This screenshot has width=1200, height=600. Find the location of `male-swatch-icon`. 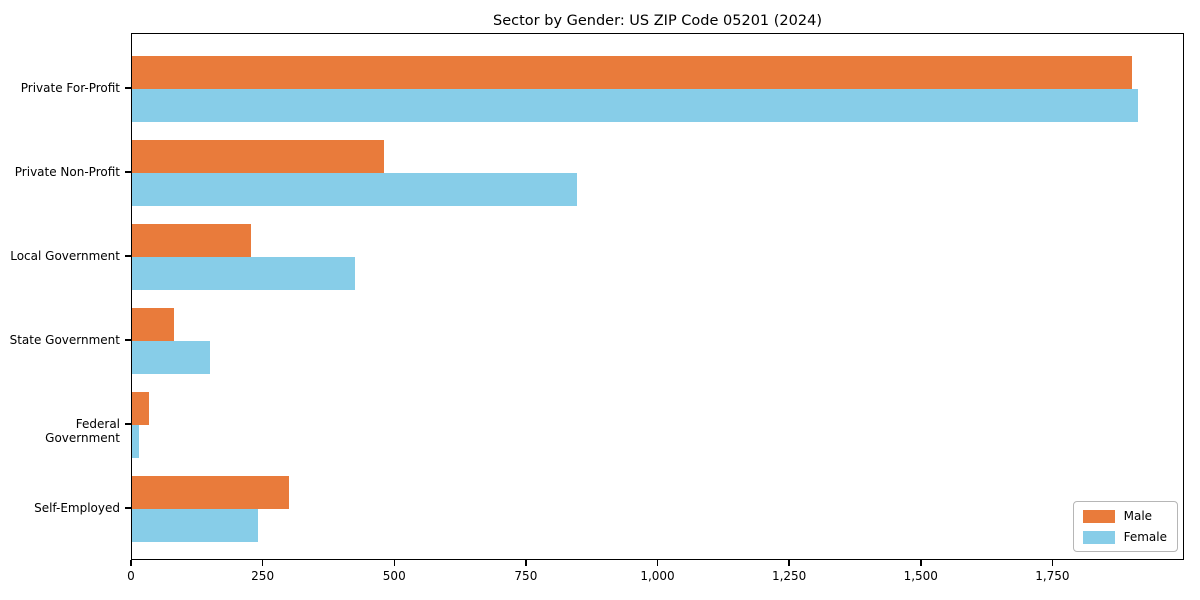

male-swatch-icon is located at coordinates (1098, 516).